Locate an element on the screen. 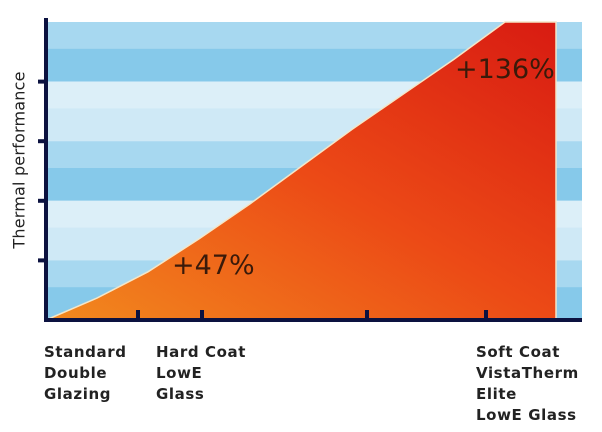 This screenshot has height=432, width=602. category-label-hard-coat: Hard Coat LowE Glass is located at coordinates (201, 373).